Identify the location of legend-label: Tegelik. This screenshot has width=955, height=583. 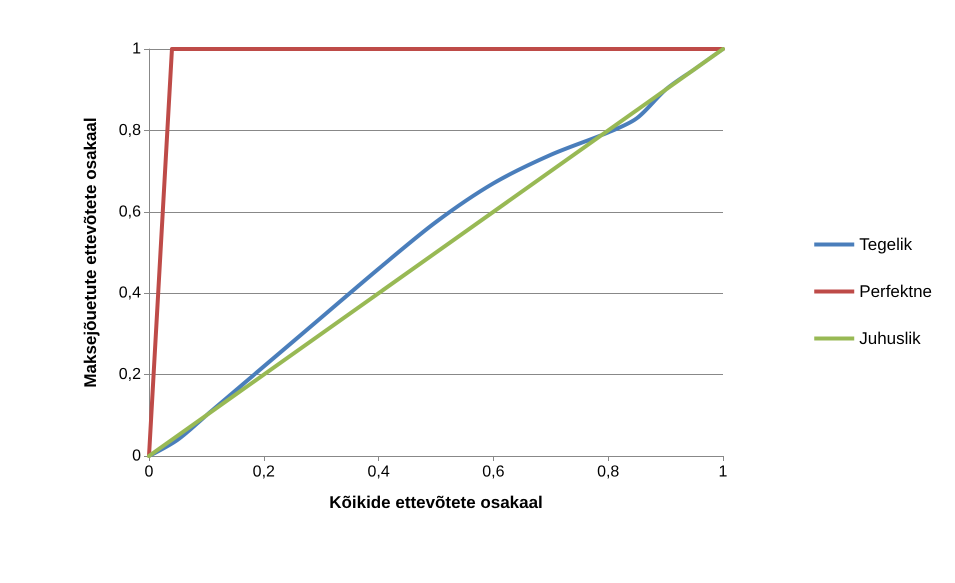
(886, 244).